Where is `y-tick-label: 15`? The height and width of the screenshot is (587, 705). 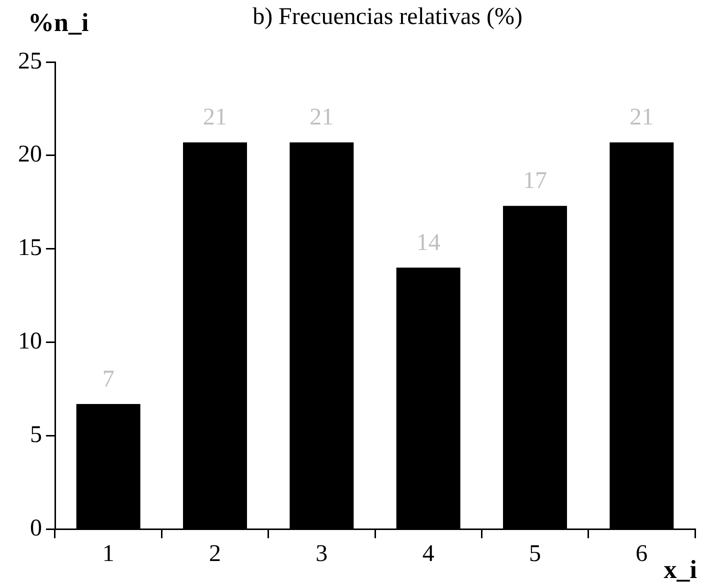
y-tick-label: 15 is located at coordinates (30, 248).